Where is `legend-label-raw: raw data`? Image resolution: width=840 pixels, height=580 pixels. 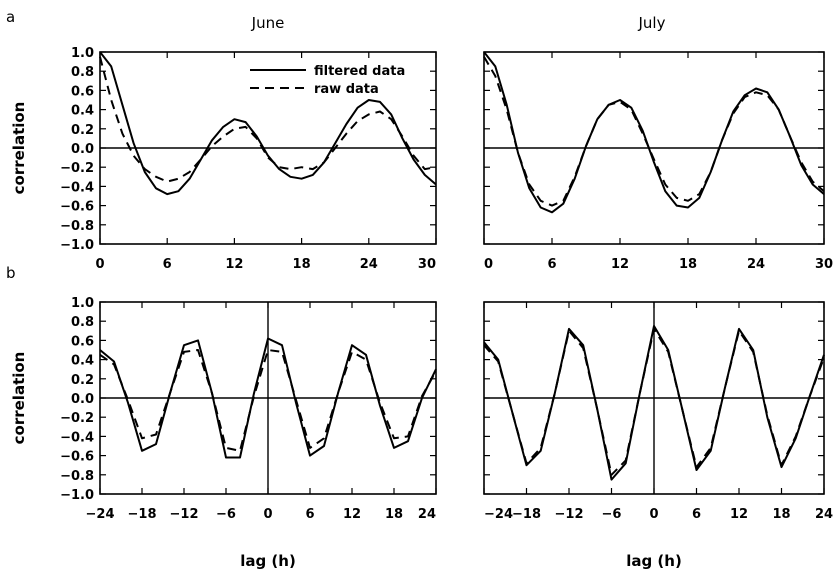
legend-label-raw: raw data is located at coordinates (346, 89).